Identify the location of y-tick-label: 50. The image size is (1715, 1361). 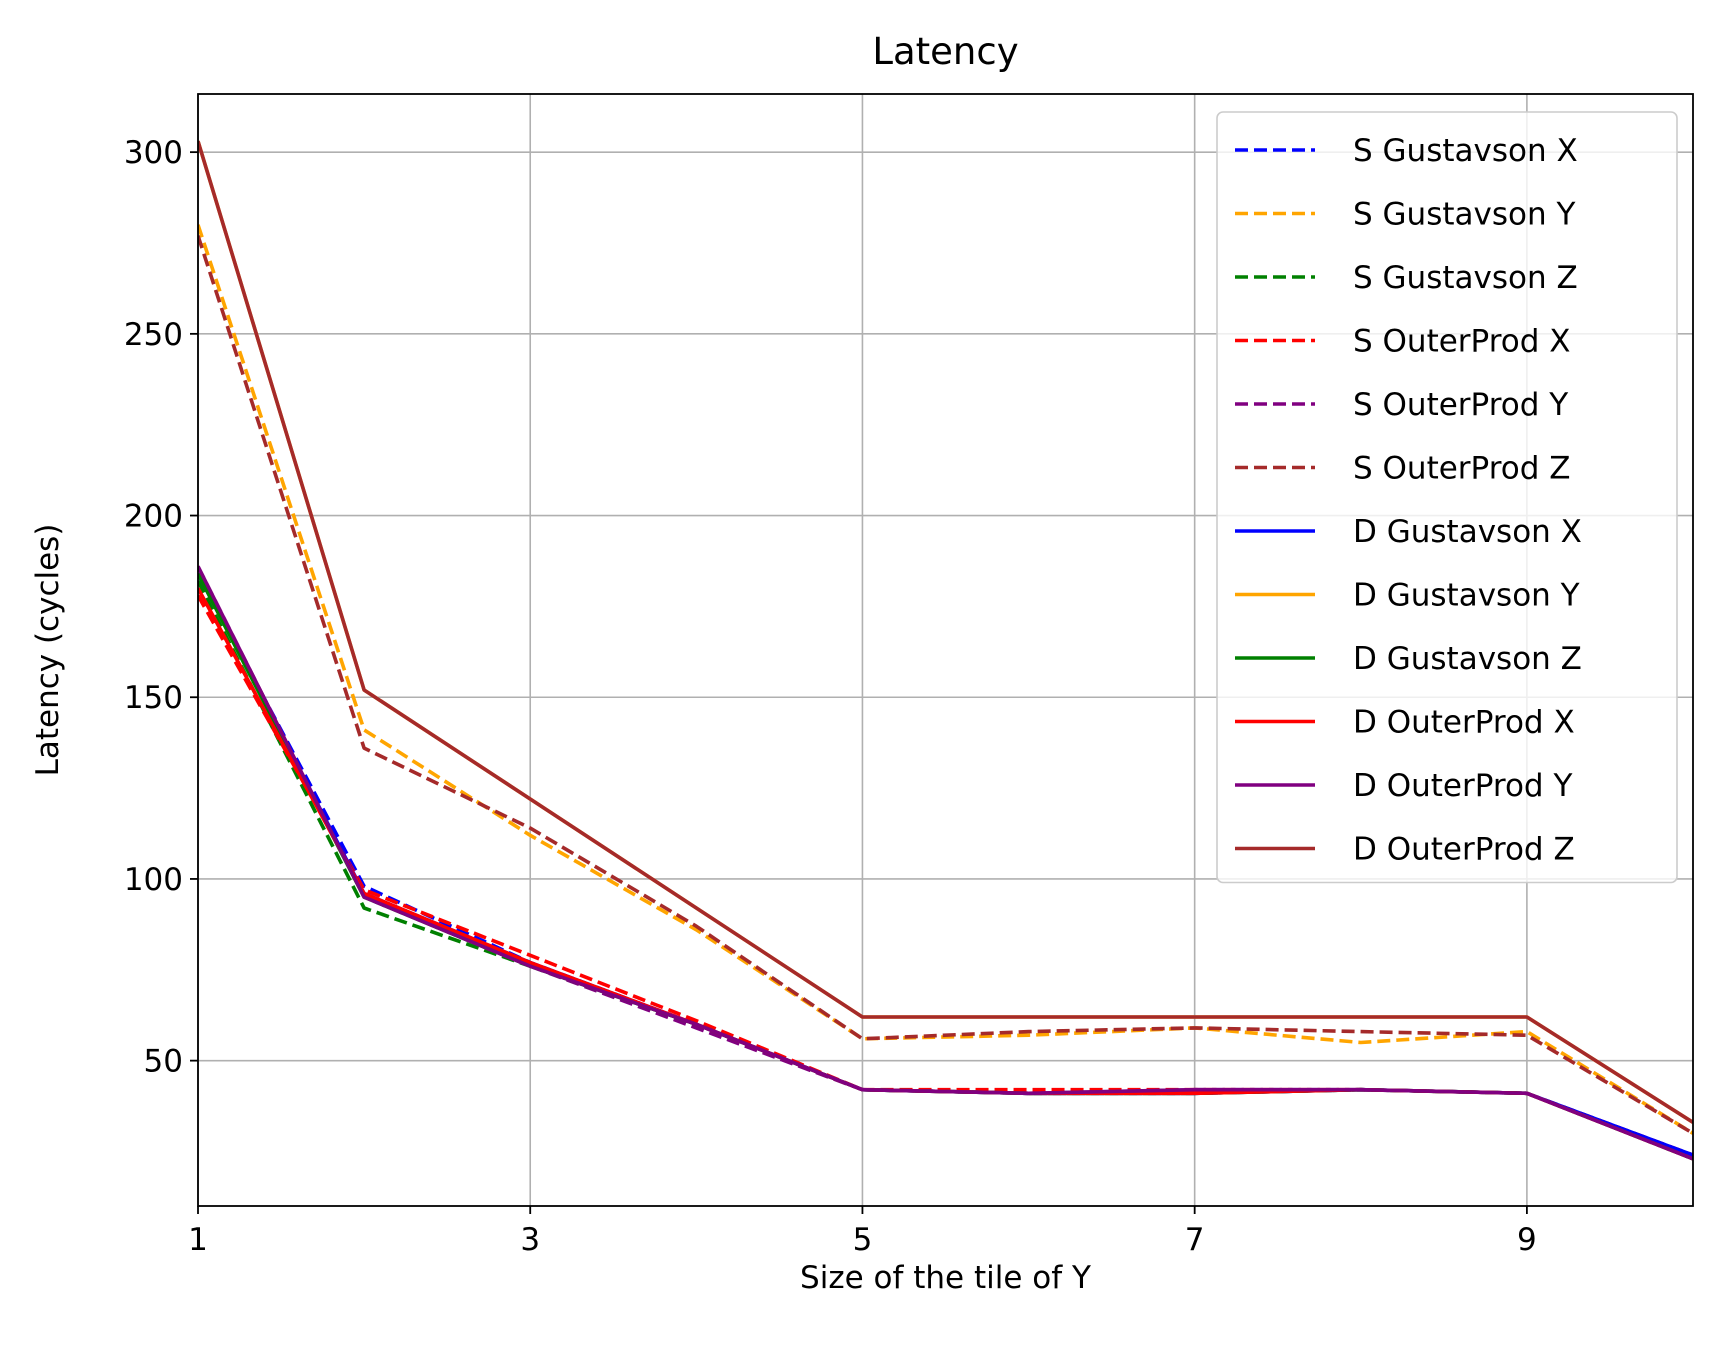
(163, 1062).